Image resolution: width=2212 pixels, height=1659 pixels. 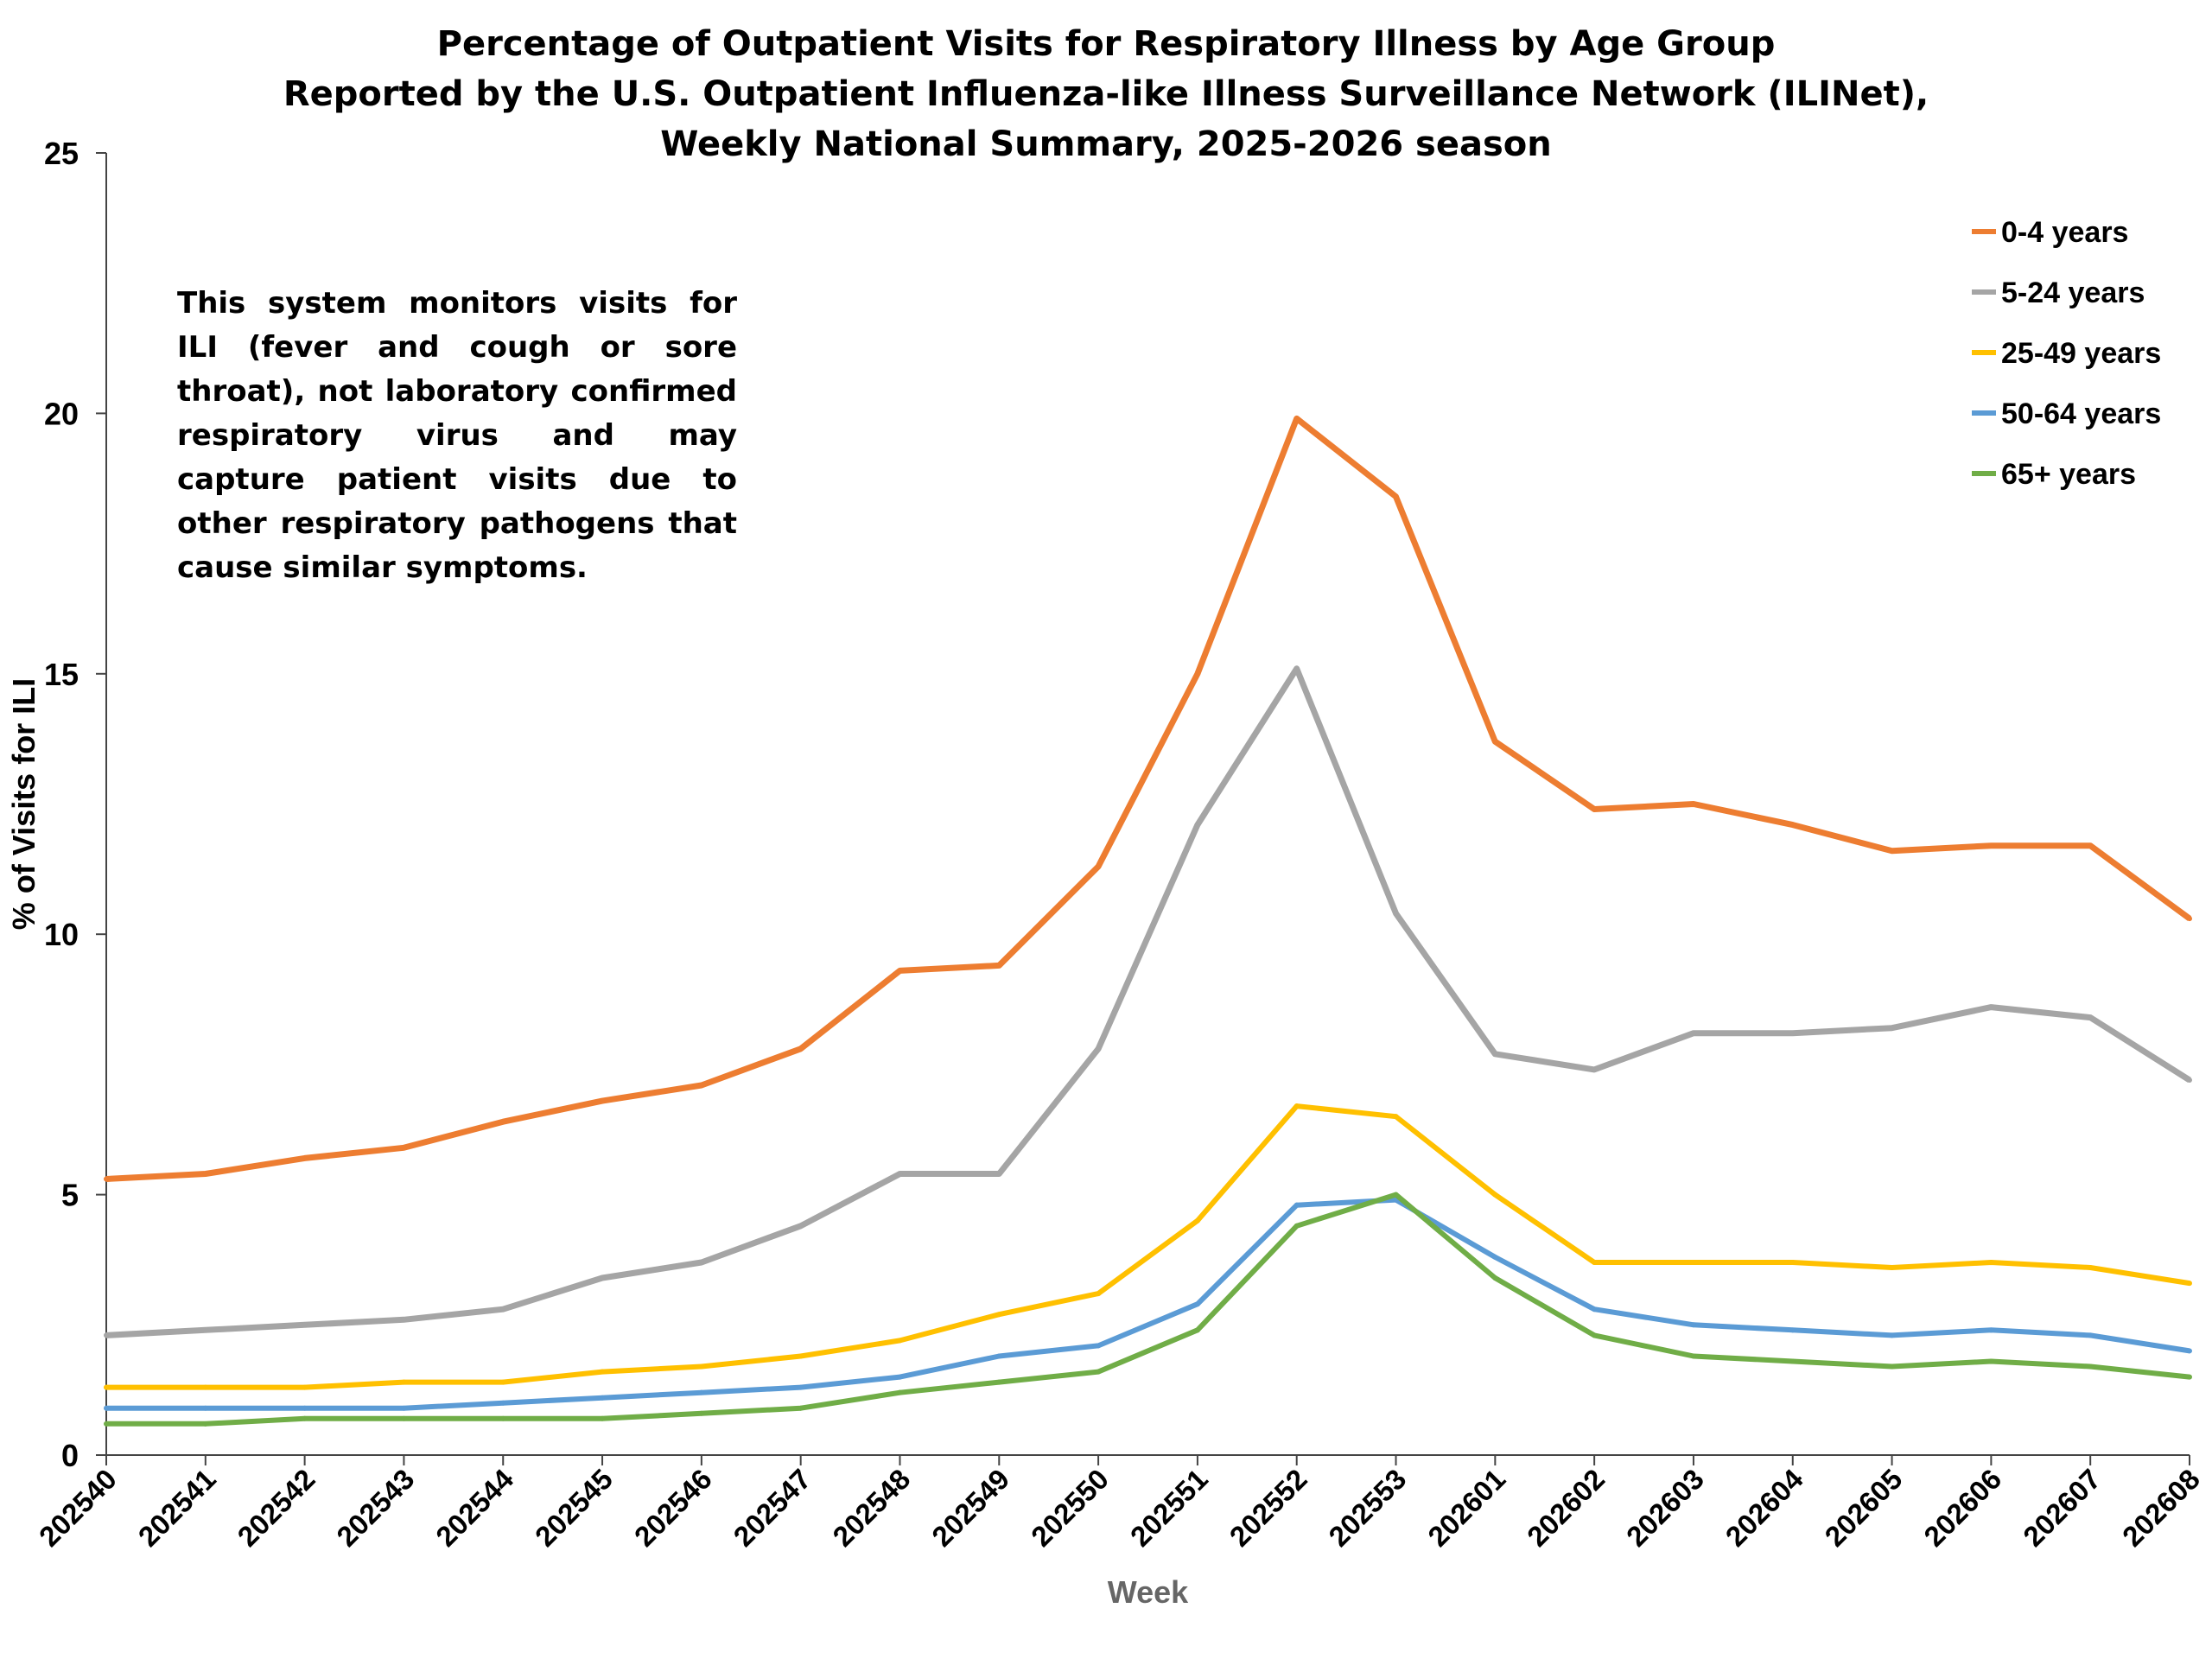 I want to click on y-tick-label: 0, so click(x=70, y=1455).